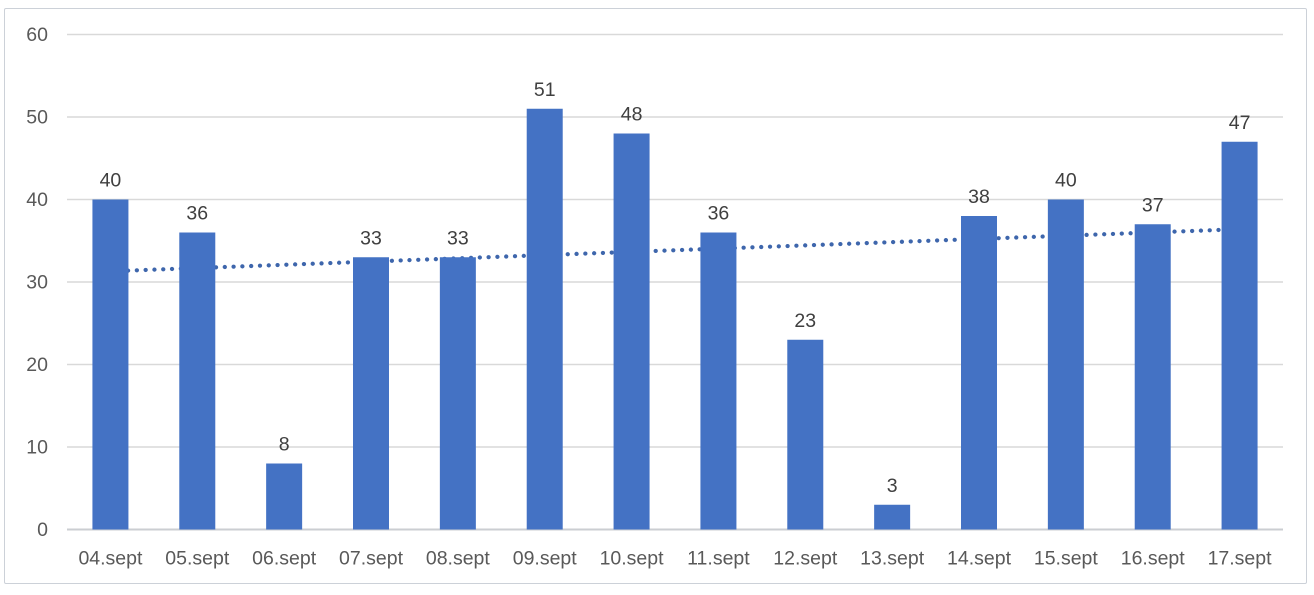 This screenshot has width=1314, height=595. What do you see at coordinates (37, 365) in the screenshot?
I see `y-tick-label: 20` at bounding box center [37, 365].